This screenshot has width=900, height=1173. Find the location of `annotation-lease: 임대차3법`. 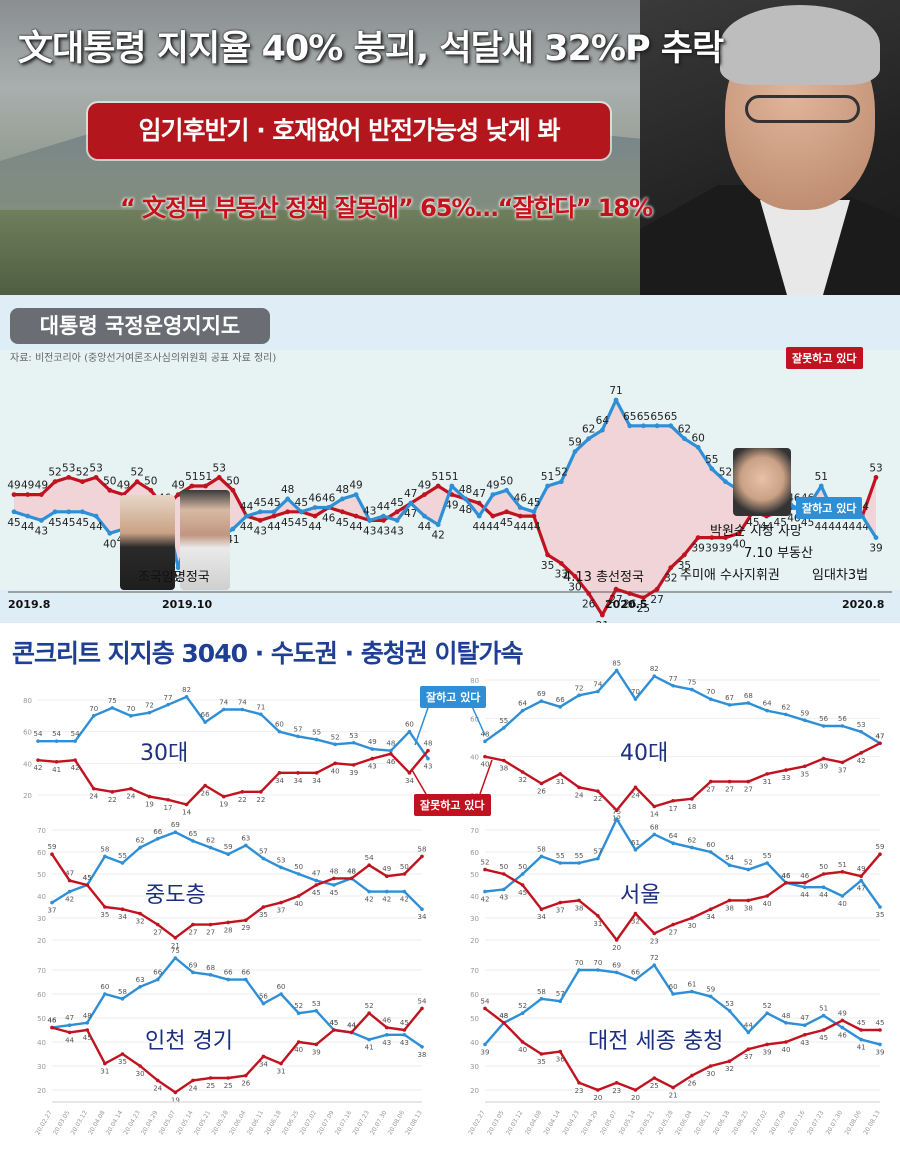

annotation-lease: 임대차3법 is located at coordinates (840, 575).